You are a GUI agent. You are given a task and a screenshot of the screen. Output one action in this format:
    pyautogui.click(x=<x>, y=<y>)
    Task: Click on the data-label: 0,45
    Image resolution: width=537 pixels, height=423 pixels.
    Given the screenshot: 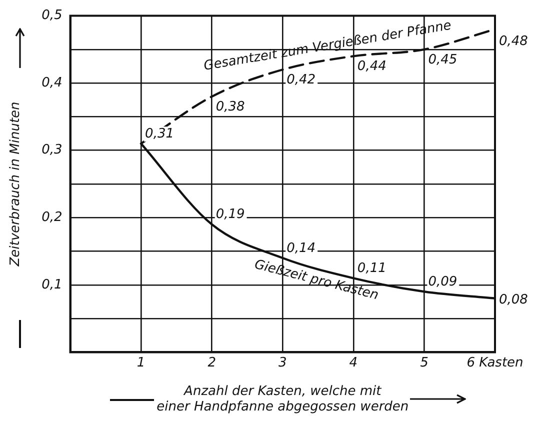 What is the action you would take?
    pyautogui.click(x=443, y=60)
    